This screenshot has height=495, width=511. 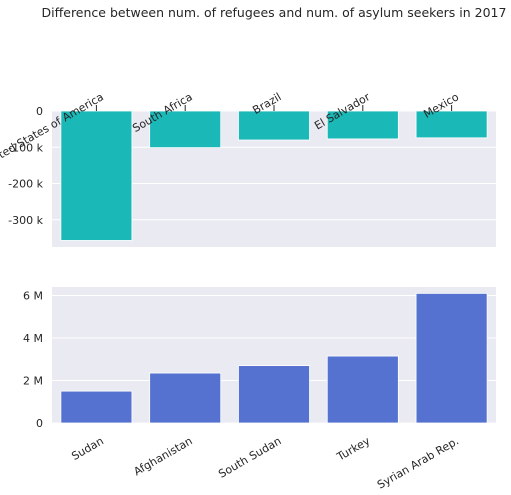 What do you see at coordinates (25, 220) in the screenshot?
I see `top-y-tick-label: -300 k` at bounding box center [25, 220].